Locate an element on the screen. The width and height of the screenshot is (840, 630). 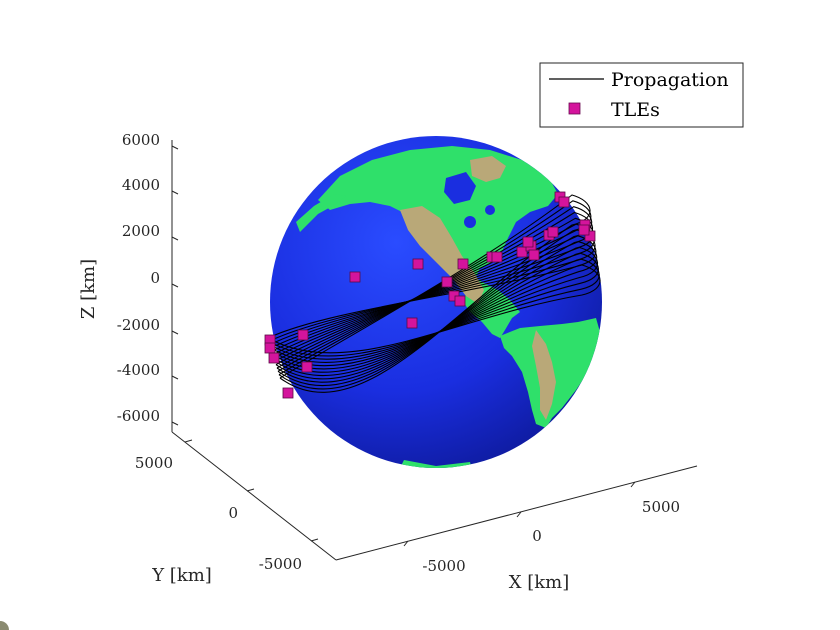
legend-box is located at coordinates (641, 95).